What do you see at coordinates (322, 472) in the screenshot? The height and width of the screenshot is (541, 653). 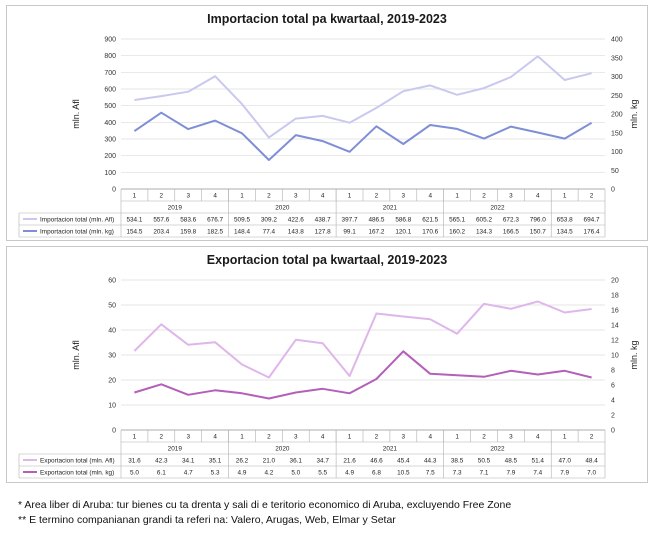 I see `export-data-label: 5.5` at bounding box center [322, 472].